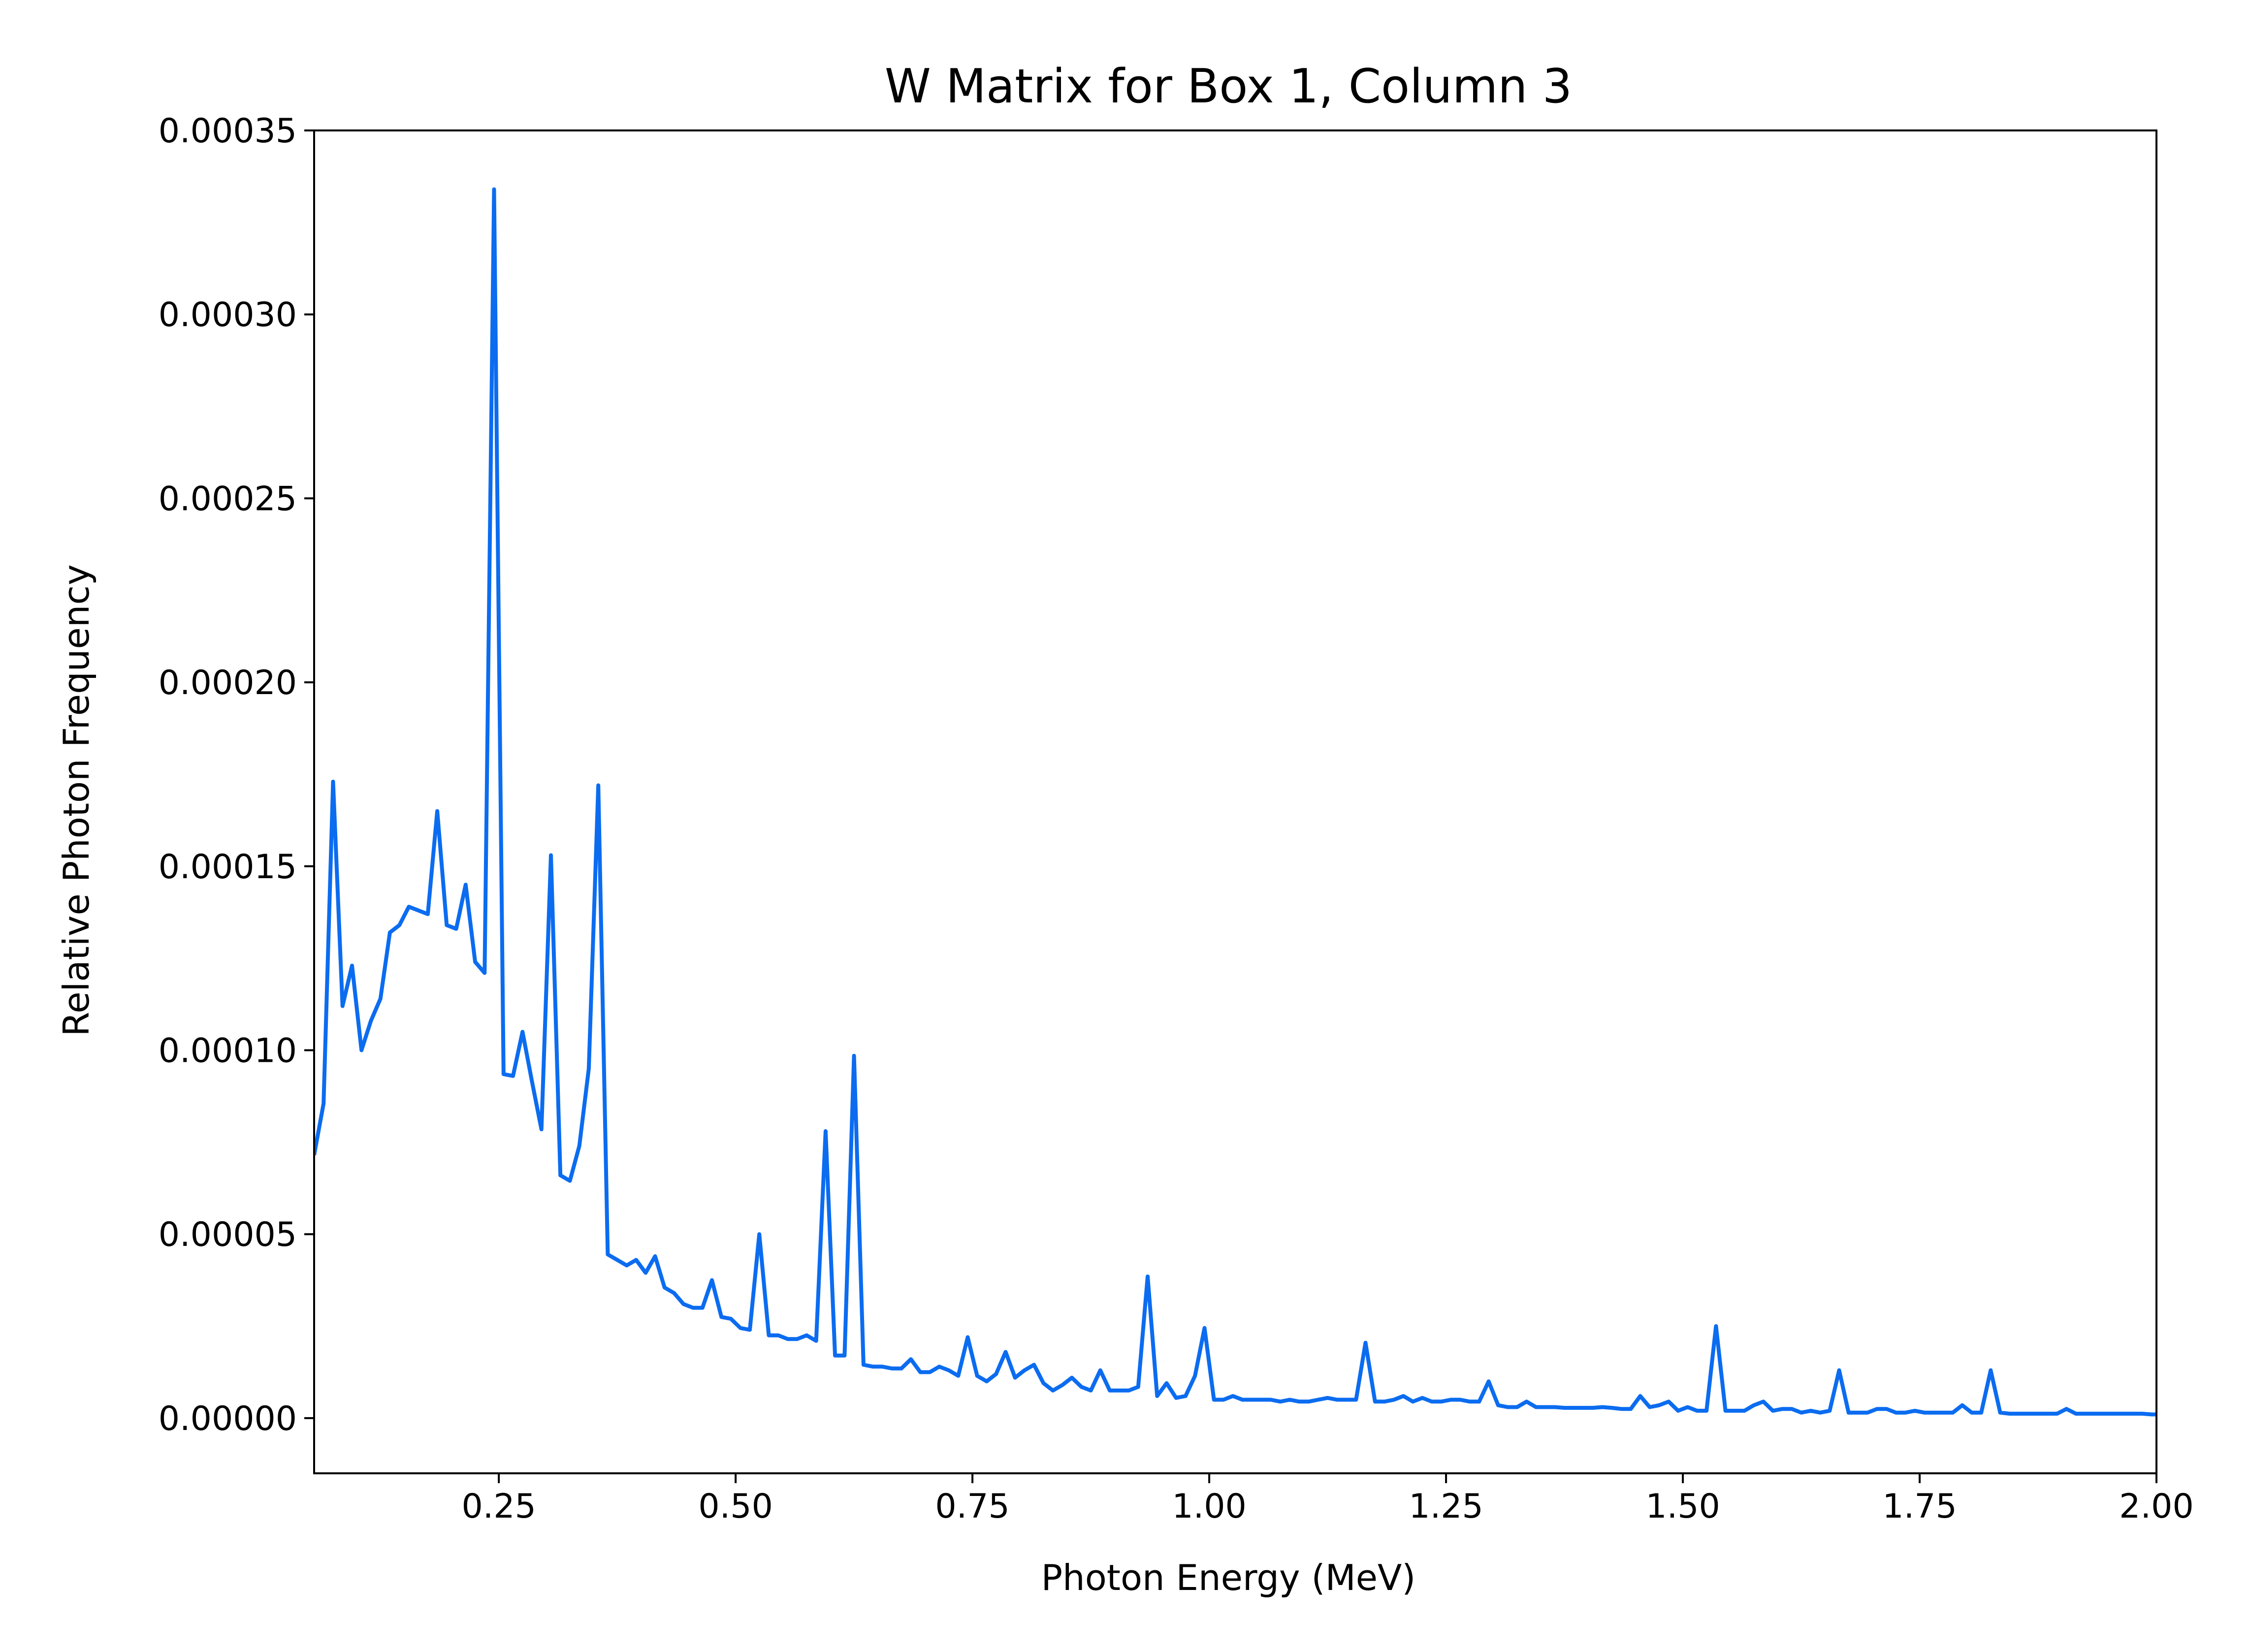  I want to click on y-tick-label: 0.00035, so click(228, 131).